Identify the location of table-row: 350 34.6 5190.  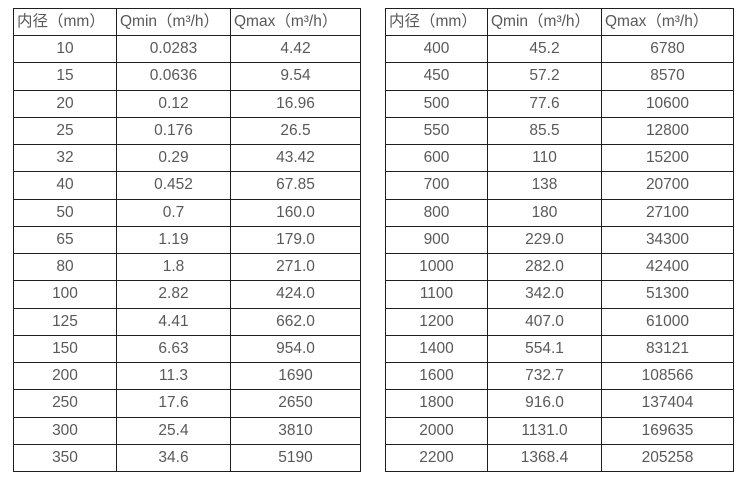
(187, 458).